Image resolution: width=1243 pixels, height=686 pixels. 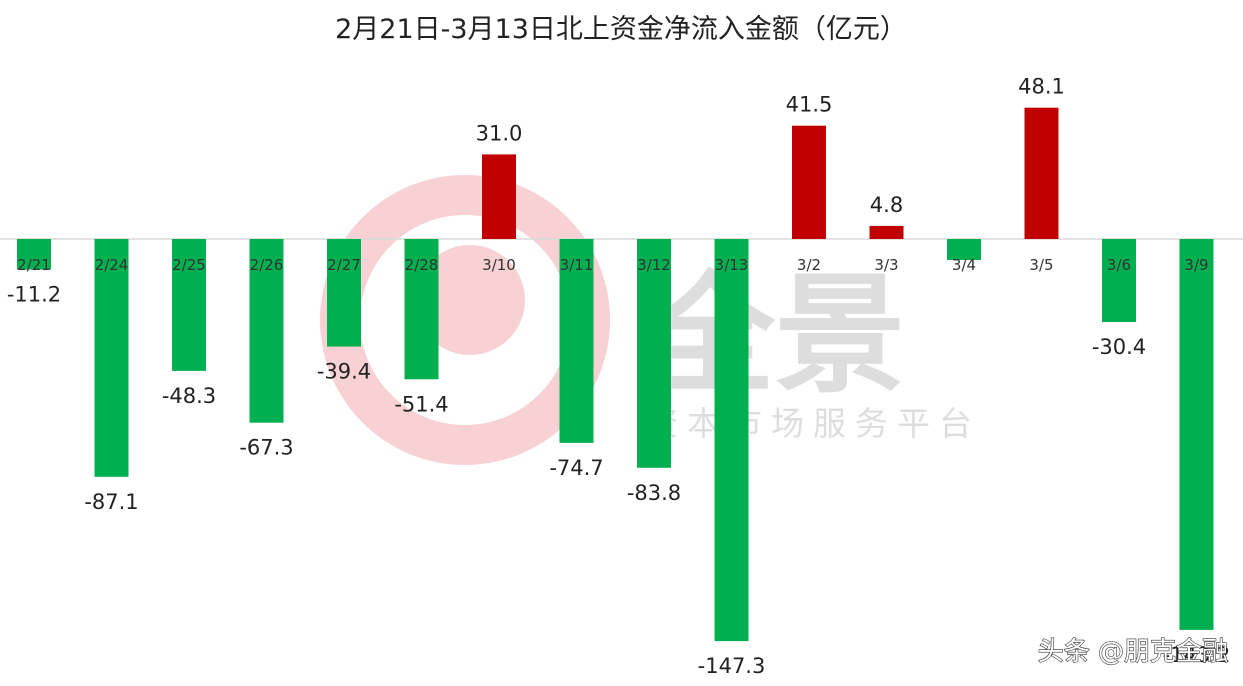 I want to click on category-label: 3/13, so click(x=732, y=265).